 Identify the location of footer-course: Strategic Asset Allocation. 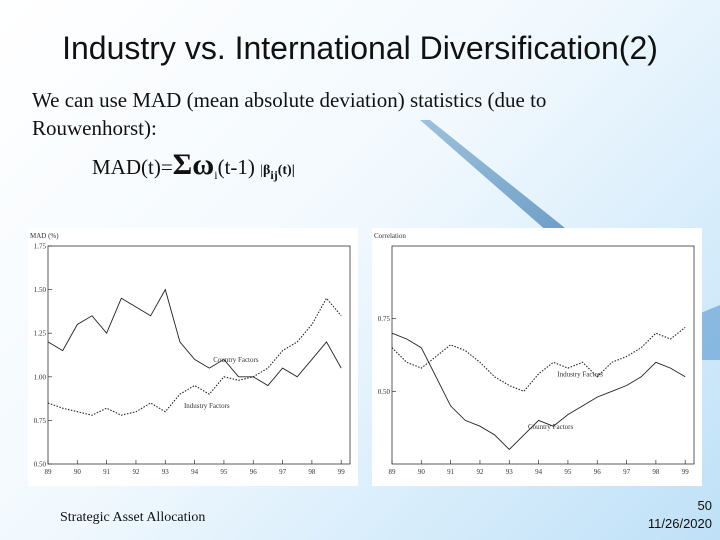
(133, 517).